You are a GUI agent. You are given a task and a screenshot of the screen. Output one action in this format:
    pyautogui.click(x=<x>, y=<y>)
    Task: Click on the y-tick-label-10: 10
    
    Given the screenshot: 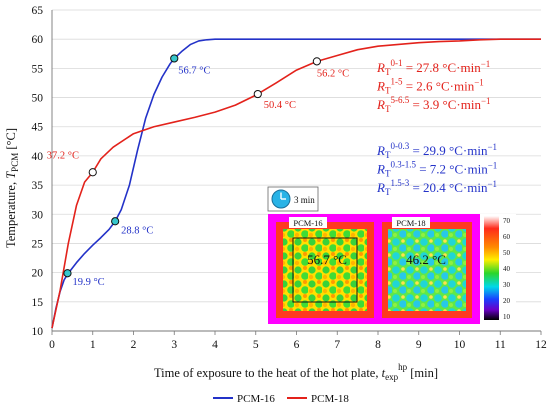 What is the action you would take?
    pyautogui.click(x=38, y=332)
    